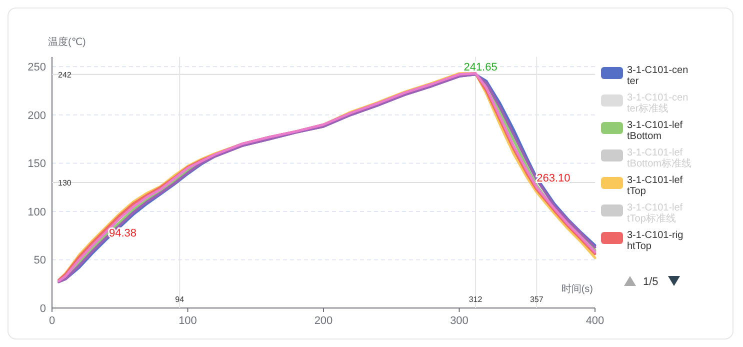 This screenshot has height=347, width=743. Describe the element at coordinates (65, 183) in the screenshot. I see `ref-line-label: 130` at that location.